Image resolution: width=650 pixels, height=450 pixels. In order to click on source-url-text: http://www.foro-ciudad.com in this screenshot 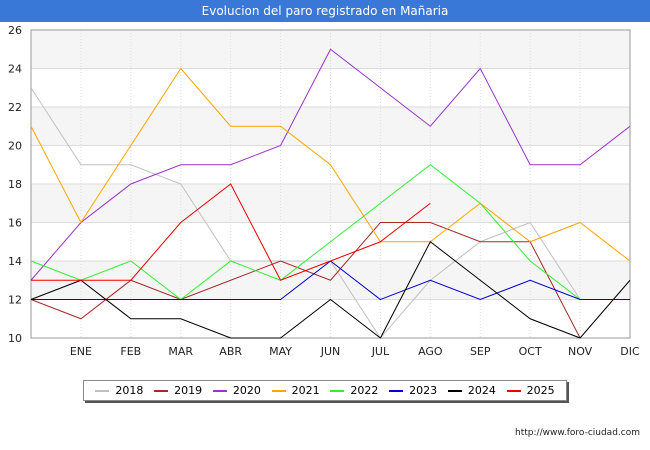, I will do `click(577, 433)`.